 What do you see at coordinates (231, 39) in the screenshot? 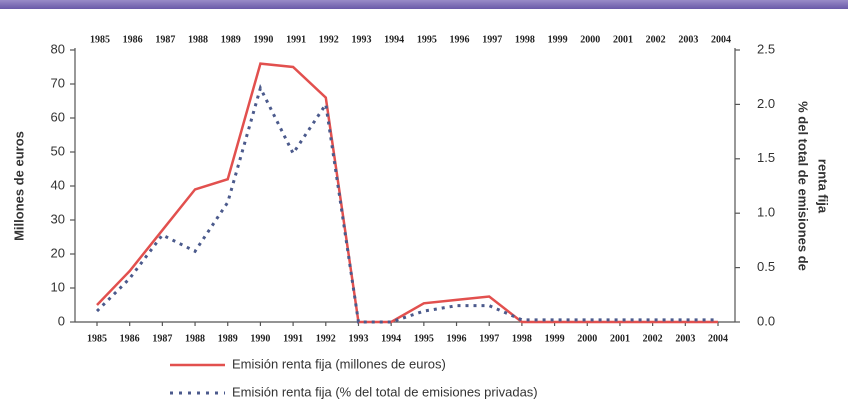
I see `x-top-label: 1989` at bounding box center [231, 39].